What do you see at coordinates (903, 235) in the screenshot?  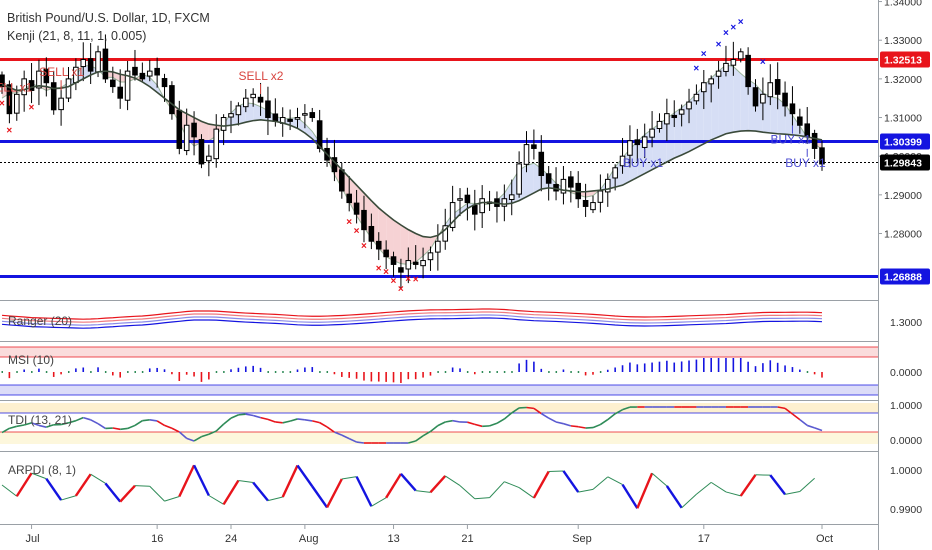 I see `axis-tick-label: 1.28000` at bounding box center [903, 235].